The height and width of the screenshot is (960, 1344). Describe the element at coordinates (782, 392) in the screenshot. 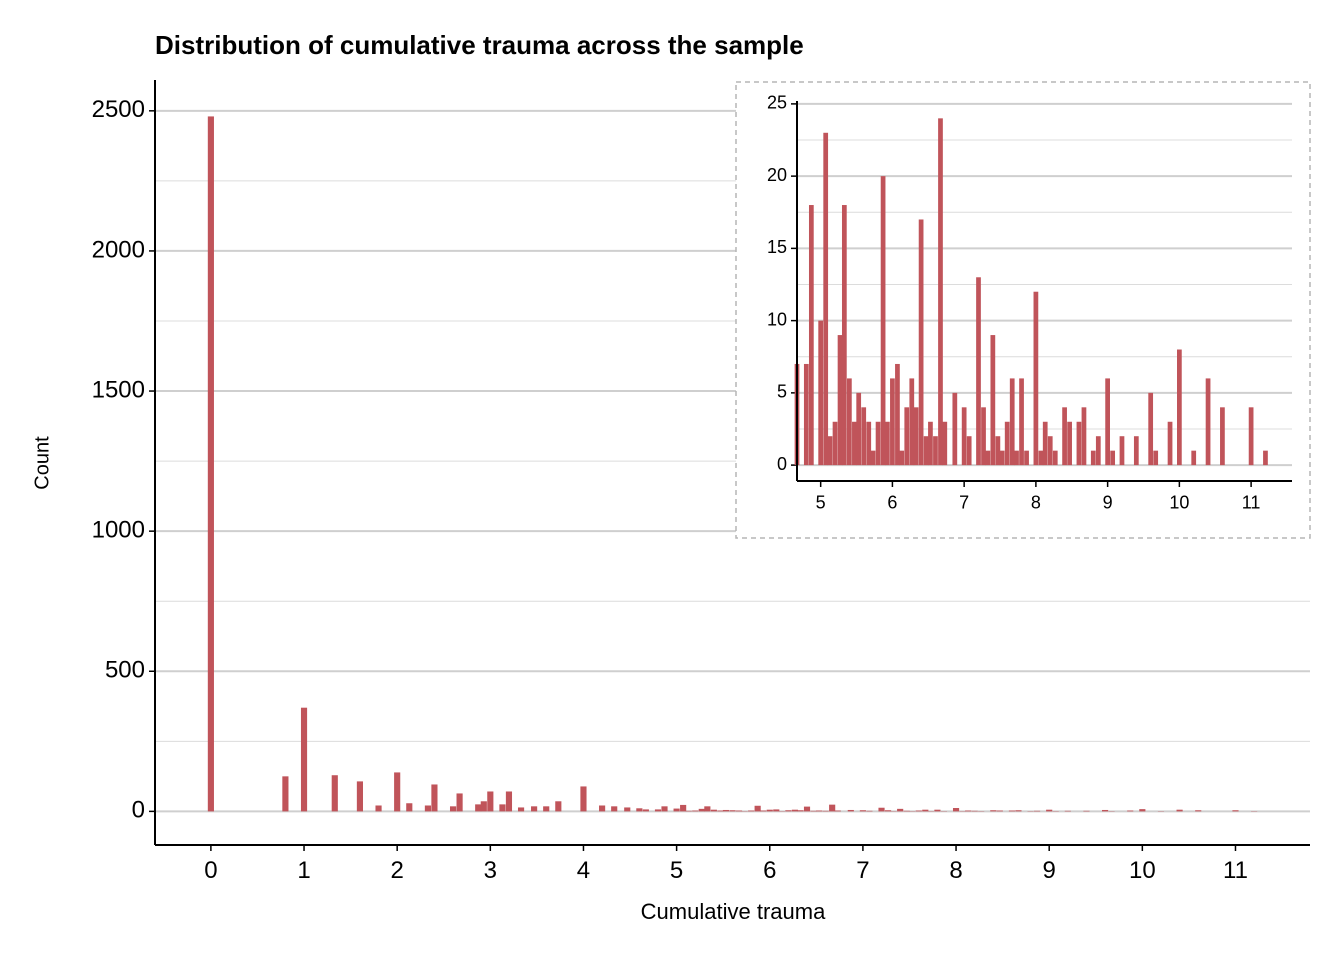

I see `y-tick-label: 5` at that location.